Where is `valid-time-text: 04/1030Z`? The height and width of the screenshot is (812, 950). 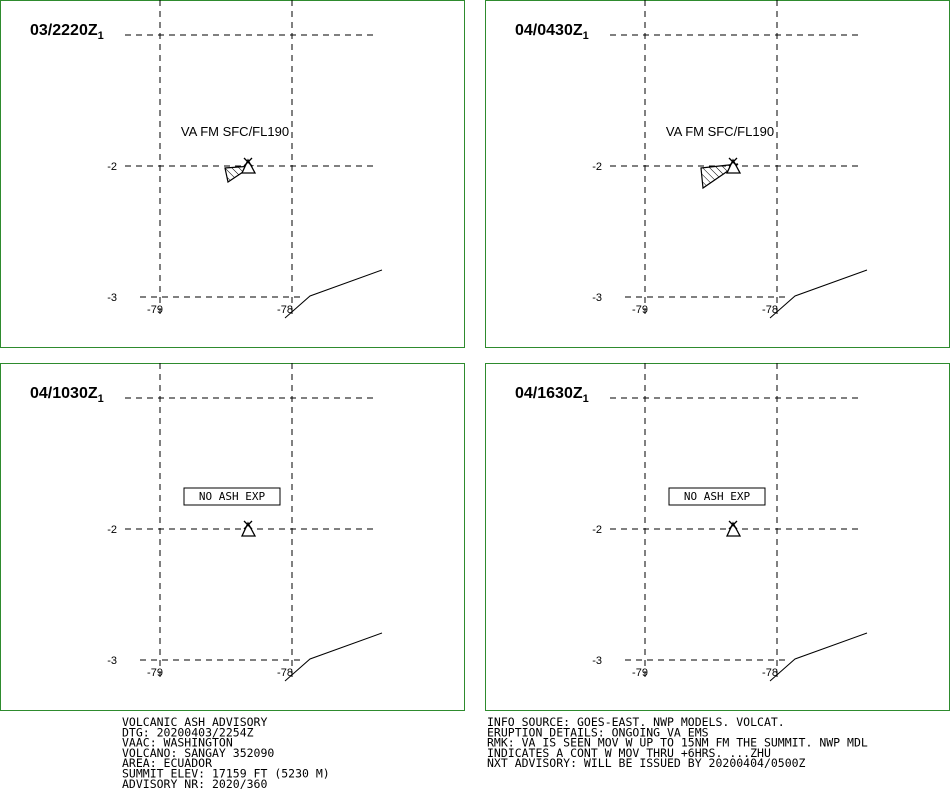
valid-time-text: 04/1030Z is located at coordinates (64, 393).